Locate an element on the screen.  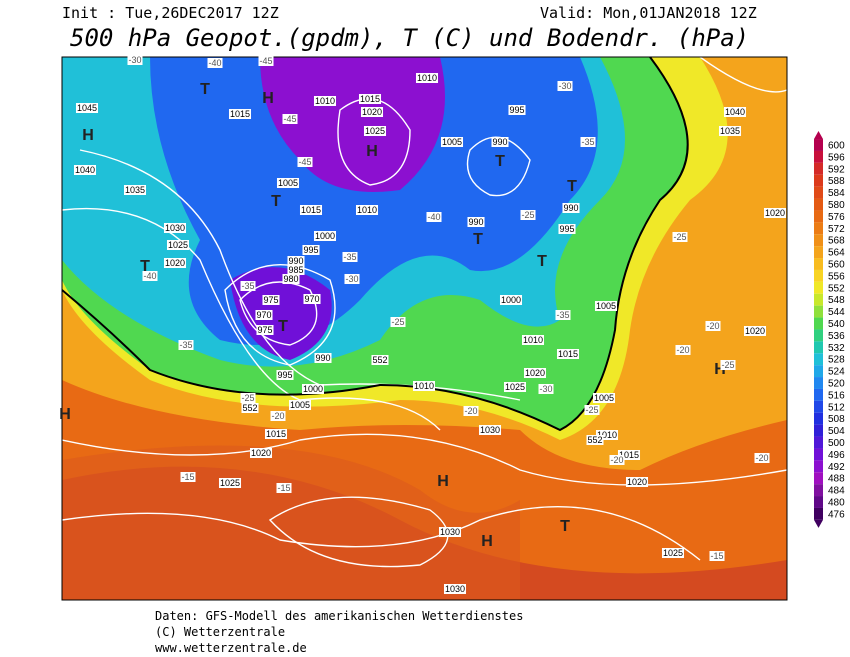
contour-label: 970 is located at coordinates (263, 315).